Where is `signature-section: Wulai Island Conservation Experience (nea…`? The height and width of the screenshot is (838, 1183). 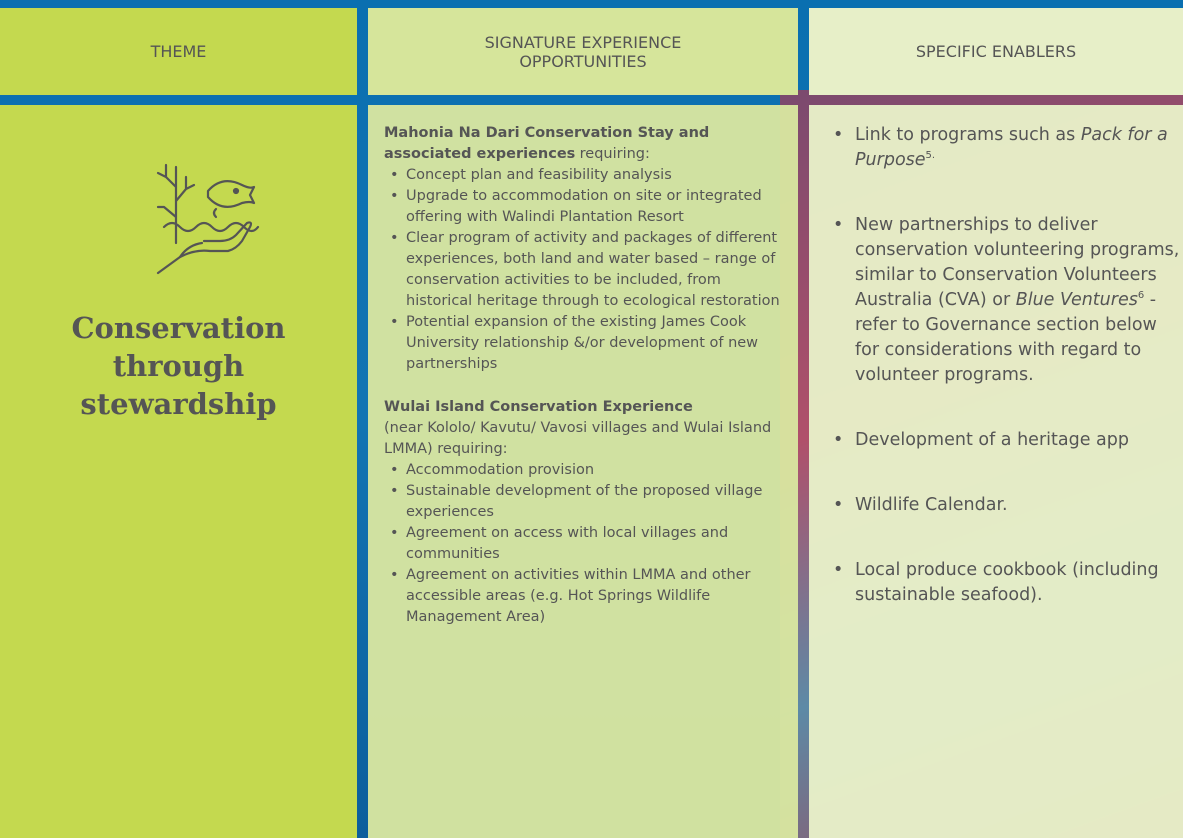
signature-section: Wulai Island Conservation Experience (nea… is located at coordinates (583, 512).